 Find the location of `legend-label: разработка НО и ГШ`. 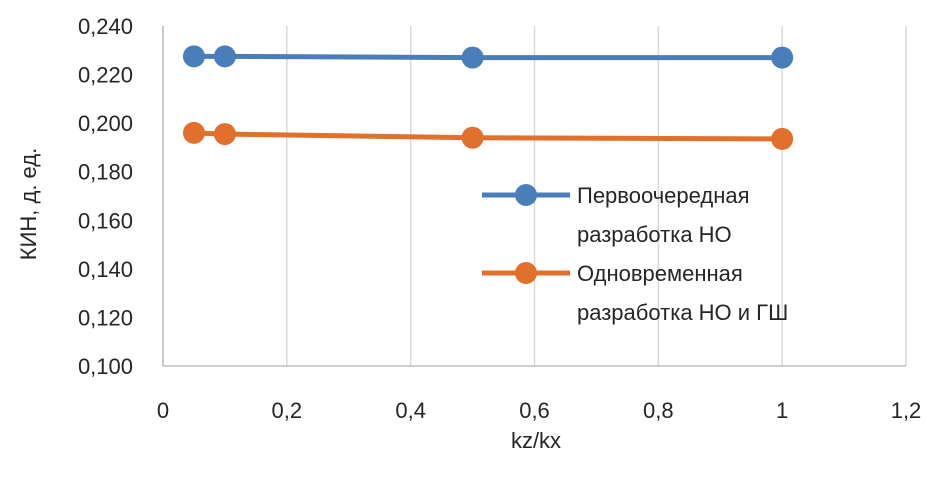

legend-label: разработка НО и ГШ is located at coordinates (682, 312).